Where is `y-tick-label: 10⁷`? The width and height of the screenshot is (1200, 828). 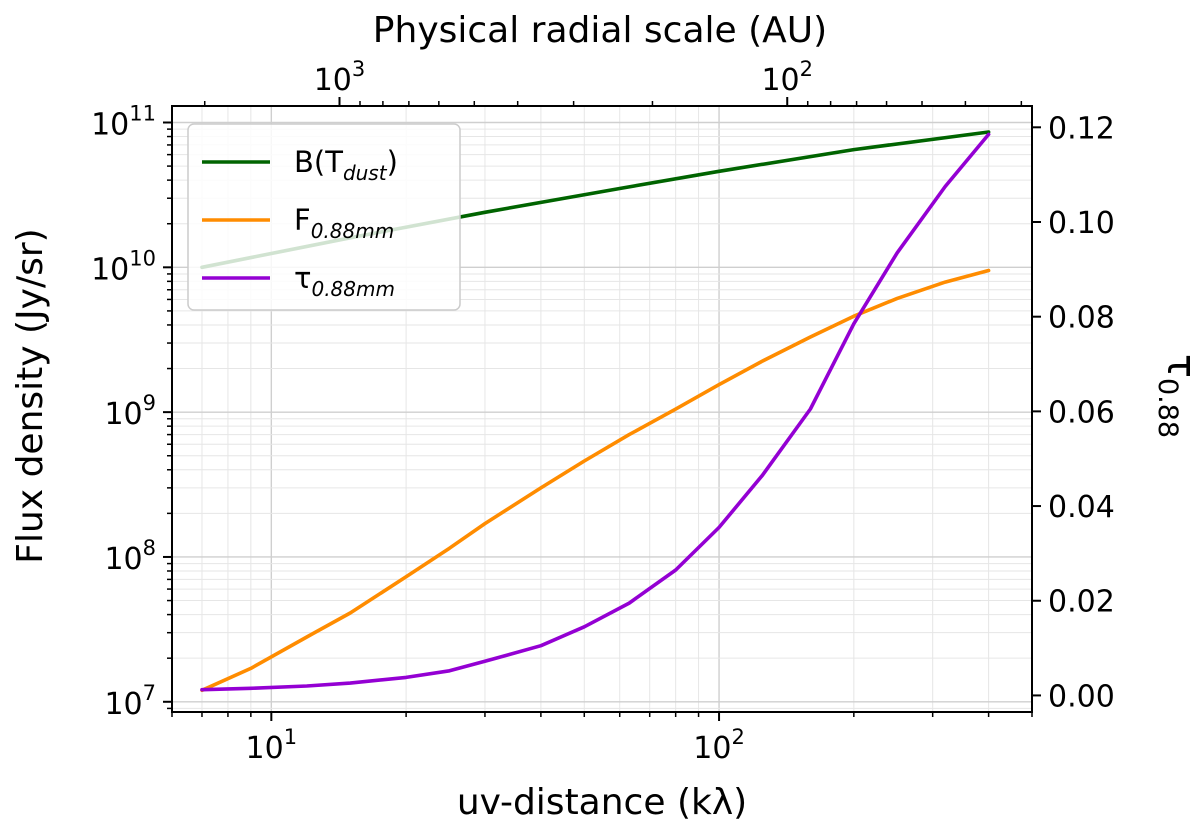 y-tick-label: 10⁷ is located at coordinates (130, 701).